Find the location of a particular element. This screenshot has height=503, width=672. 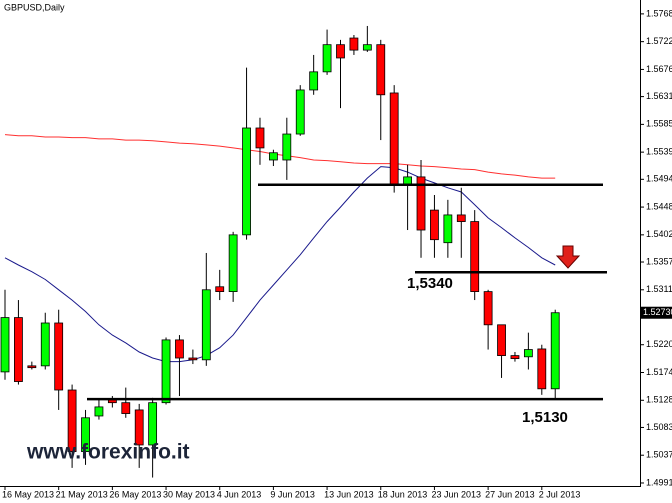

watermark: www.forexinfo.it is located at coordinates (108, 452).